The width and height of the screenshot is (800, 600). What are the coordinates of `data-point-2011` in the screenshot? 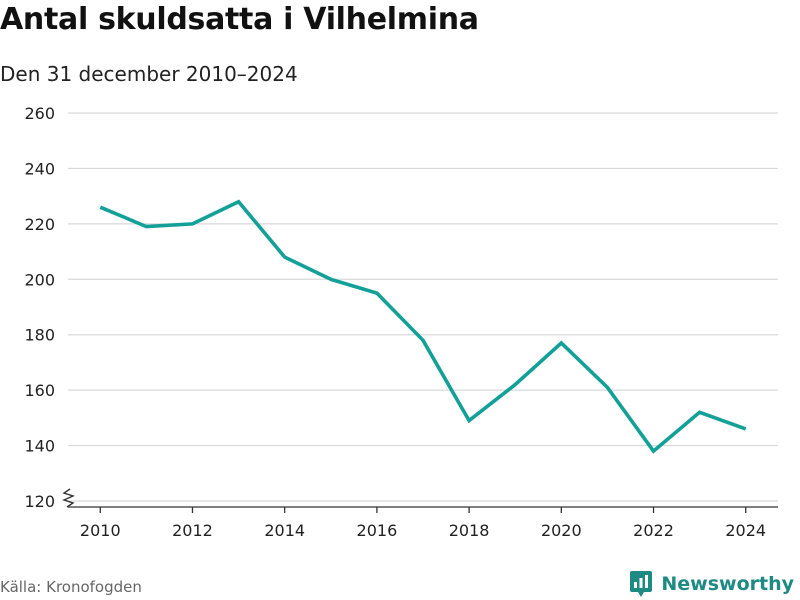 It's located at (147, 227).